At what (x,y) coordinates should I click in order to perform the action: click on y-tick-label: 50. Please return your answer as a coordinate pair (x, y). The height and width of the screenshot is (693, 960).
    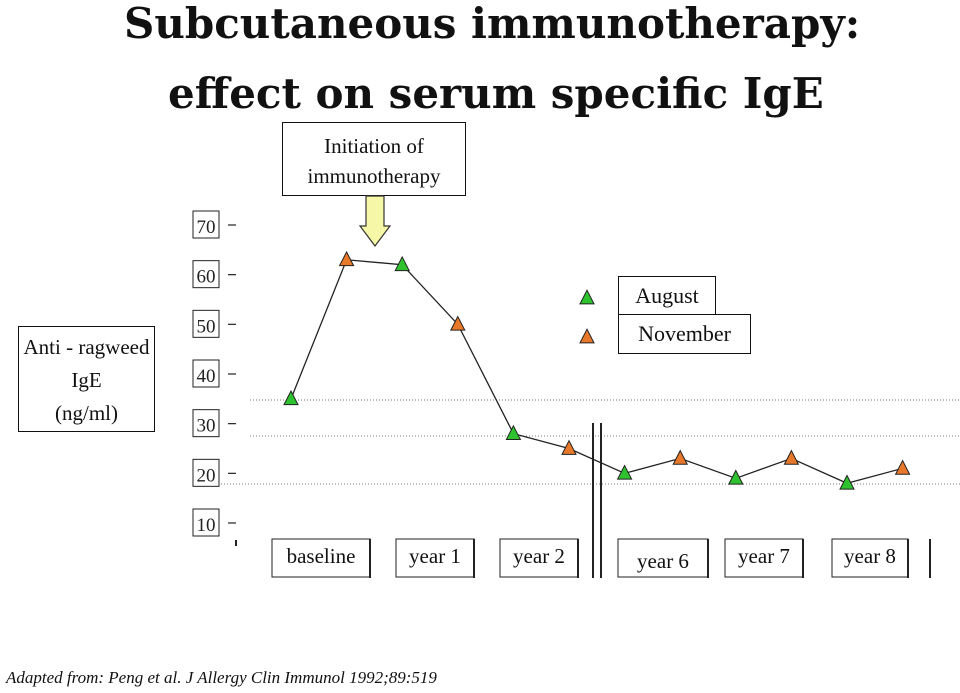
    Looking at the image, I should click on (206, 326).